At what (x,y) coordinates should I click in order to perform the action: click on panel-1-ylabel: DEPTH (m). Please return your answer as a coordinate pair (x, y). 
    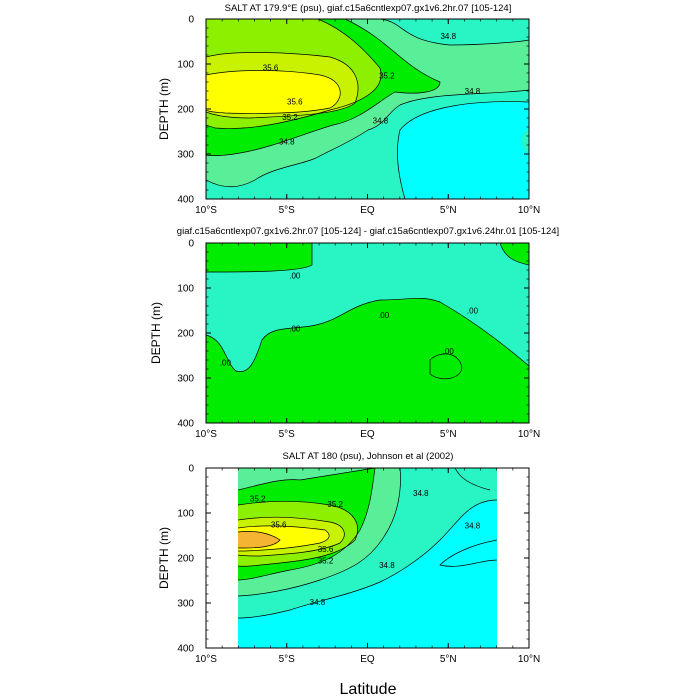
    Looking at the image, I should click on (164, 109).